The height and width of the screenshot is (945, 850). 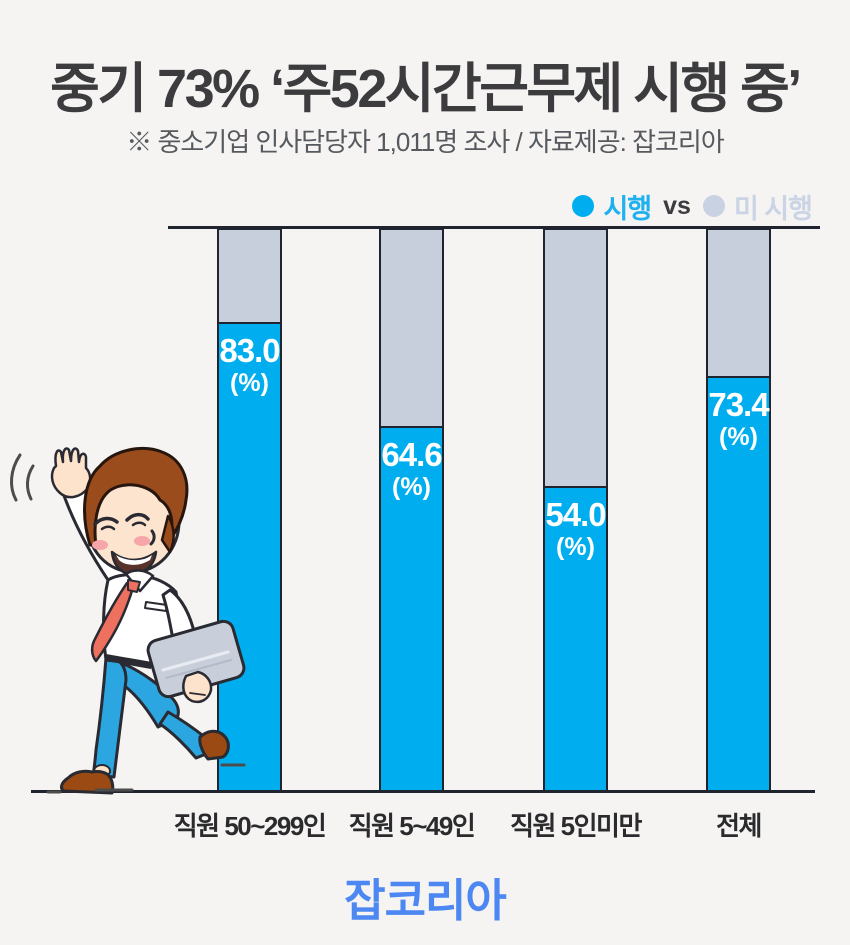 I want to click on bar-value-label: 83.0, so click(x=249, y=351).